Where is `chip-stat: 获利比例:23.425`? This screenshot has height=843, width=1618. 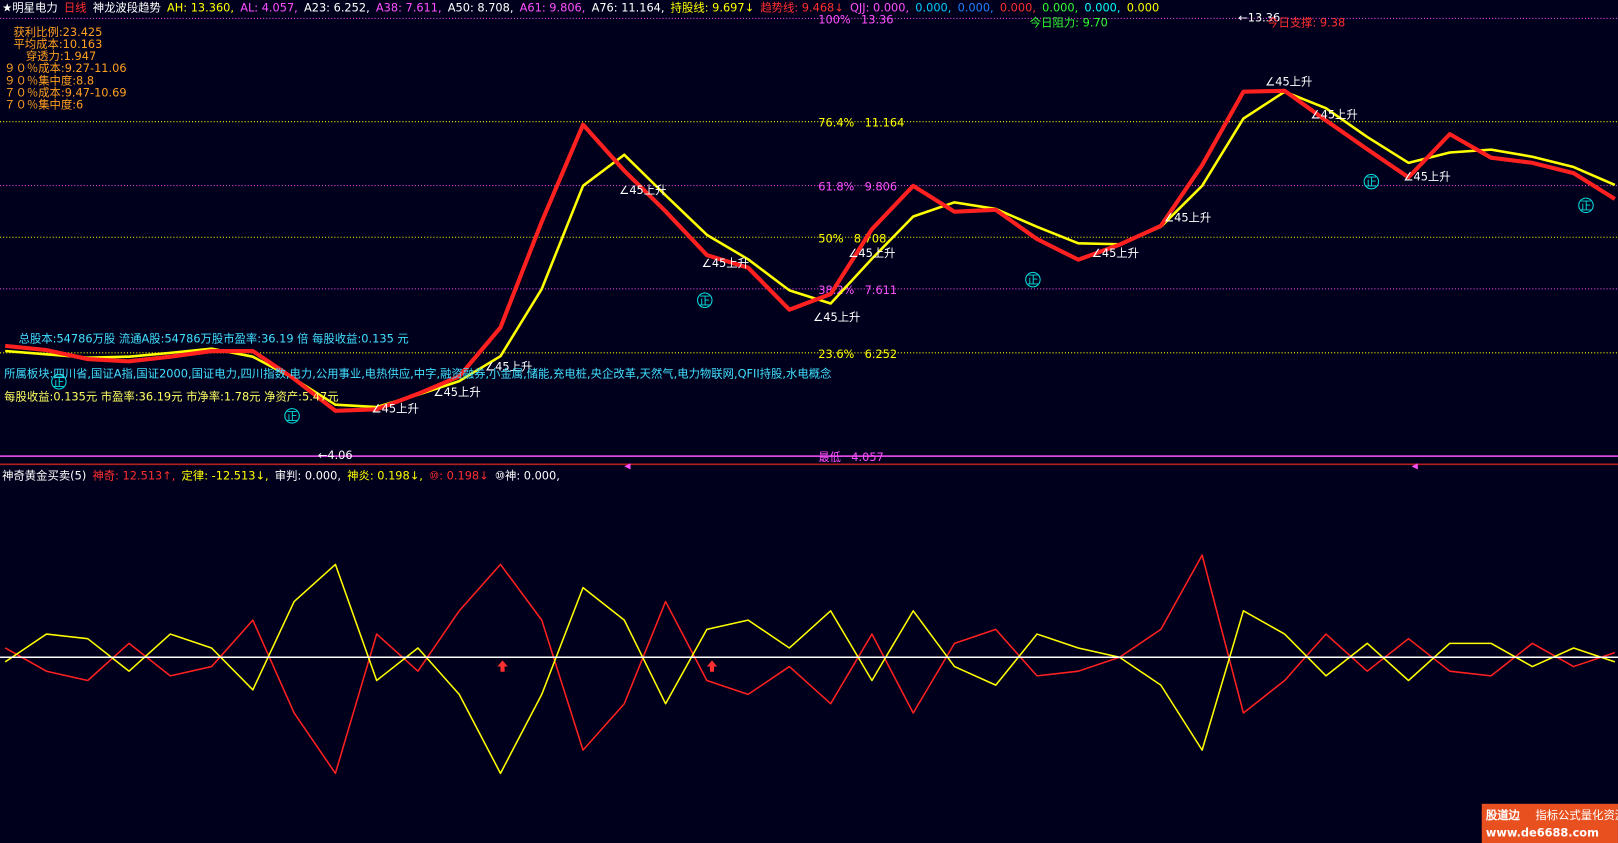
chip-stat: 获利比例:23.425 is located at coordinates (57, 32).